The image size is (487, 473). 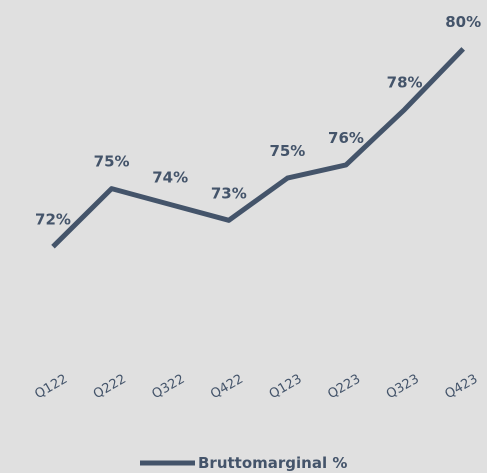 I want to click on data-label: 76%, so click(x=346, y=138).